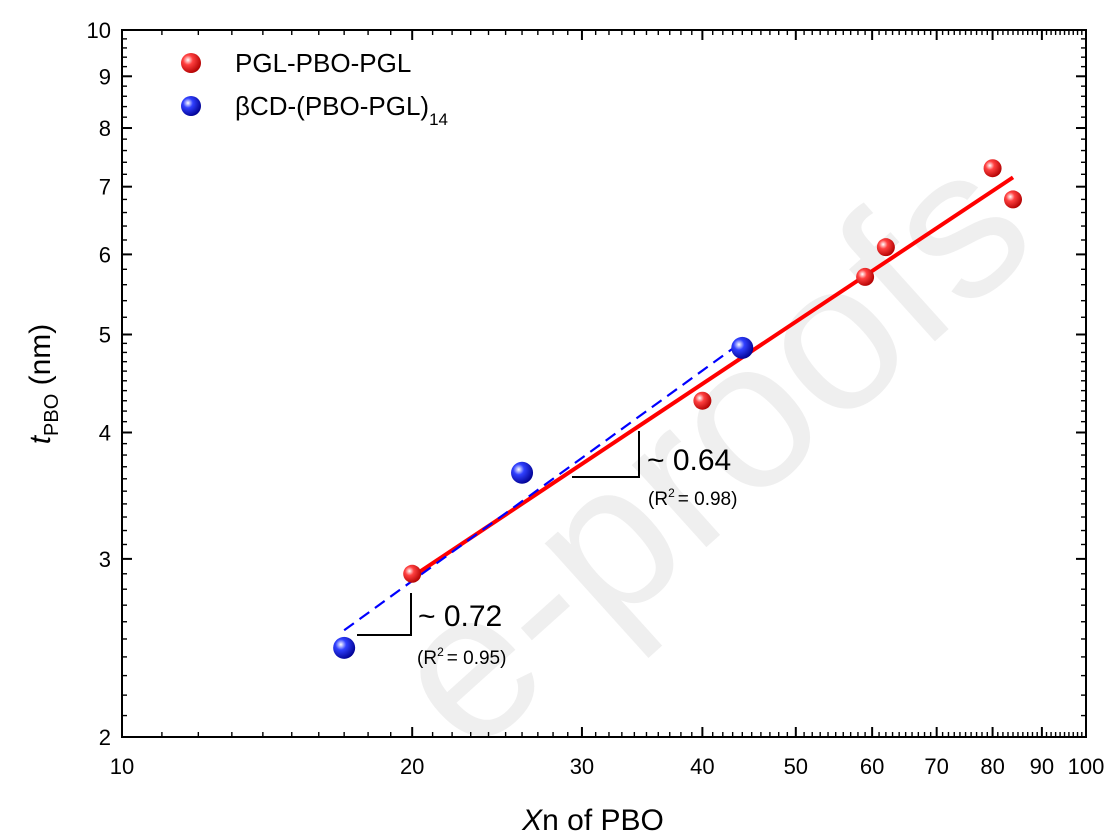 The width and height of the screenshot is (1108, 839). What do you see at coordinates (872, 766) in the screenshot?
I see `x-tick-label-60: 60` at bounding box center [872, 766].